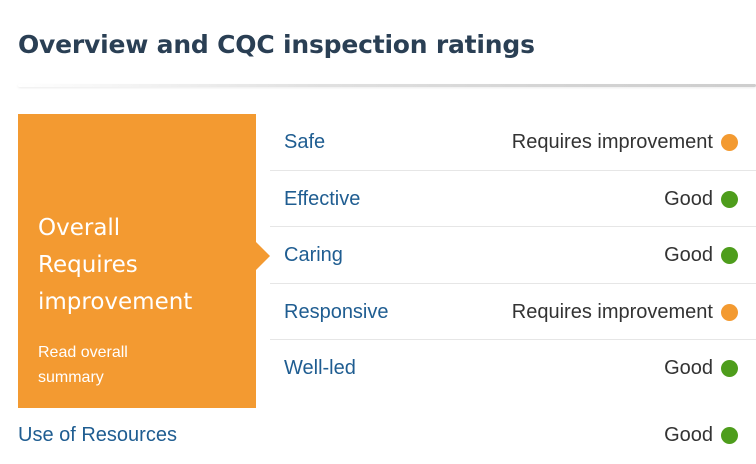 The width and height of the screenshot is (756, 464). What do you see at coordinates (336, 311) in the screenshot?
I see `rating-link-responsive: Responsive` at bounding box center [336, 311].